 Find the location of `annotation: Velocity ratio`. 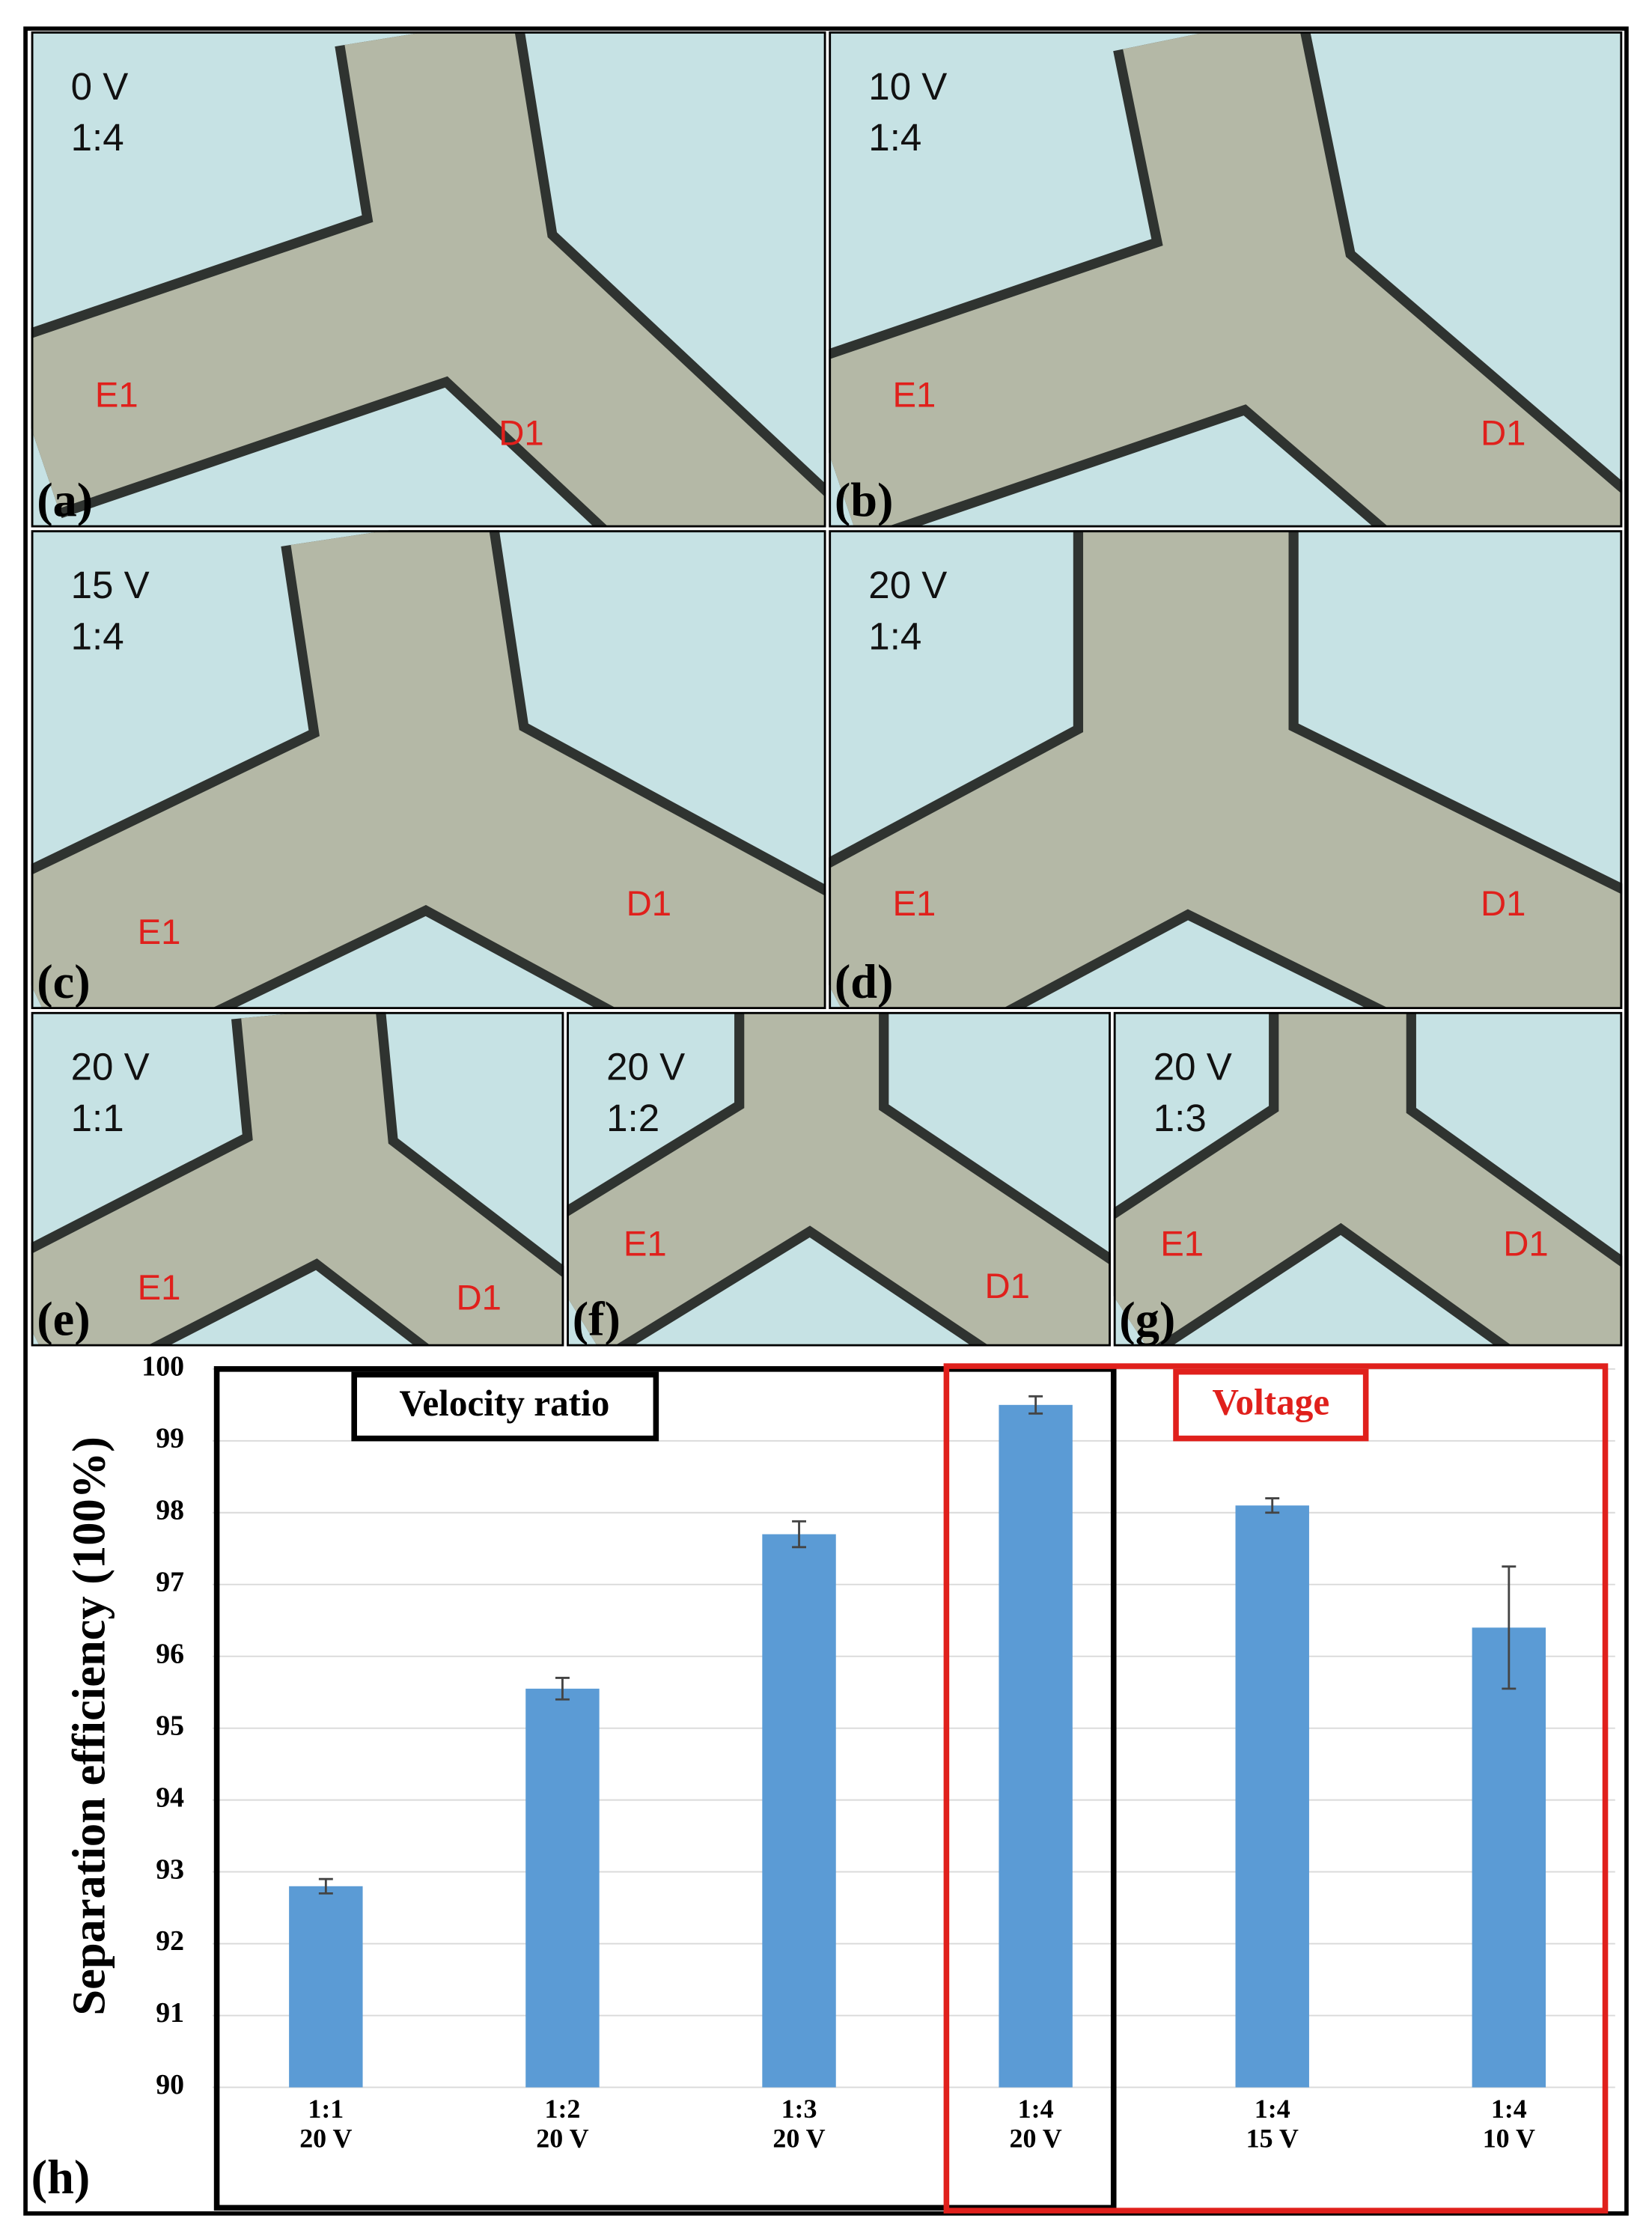

annotation: Velocity ratio is located at coordinates (504, 1403).